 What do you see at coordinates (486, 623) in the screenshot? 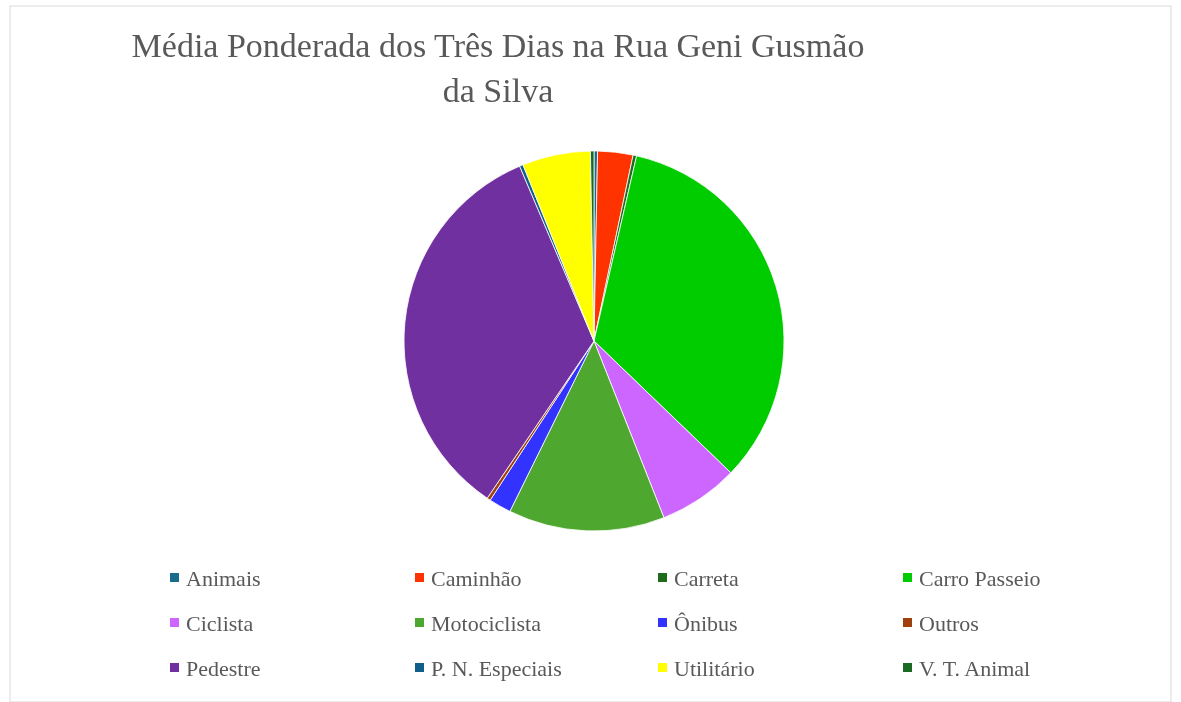
I see `legend-label: Motociclista` at bounding box center [486, 623].